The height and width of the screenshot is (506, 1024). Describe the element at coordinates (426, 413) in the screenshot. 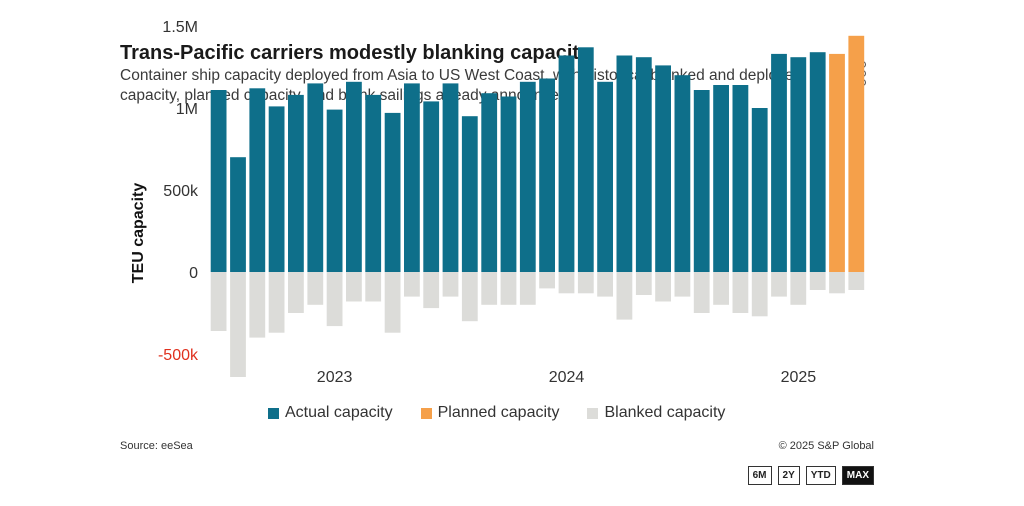

I see `legend-swatch-planned` at that location.